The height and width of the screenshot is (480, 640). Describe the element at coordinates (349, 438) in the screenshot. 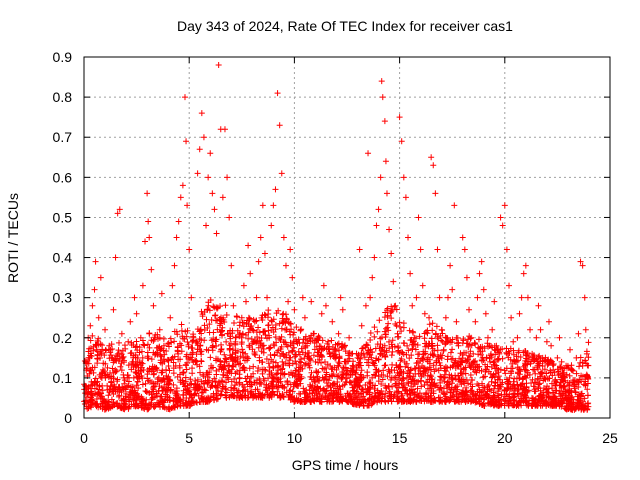

I see `x-tick-labels: 0 5 10 15 20 25` at that location.